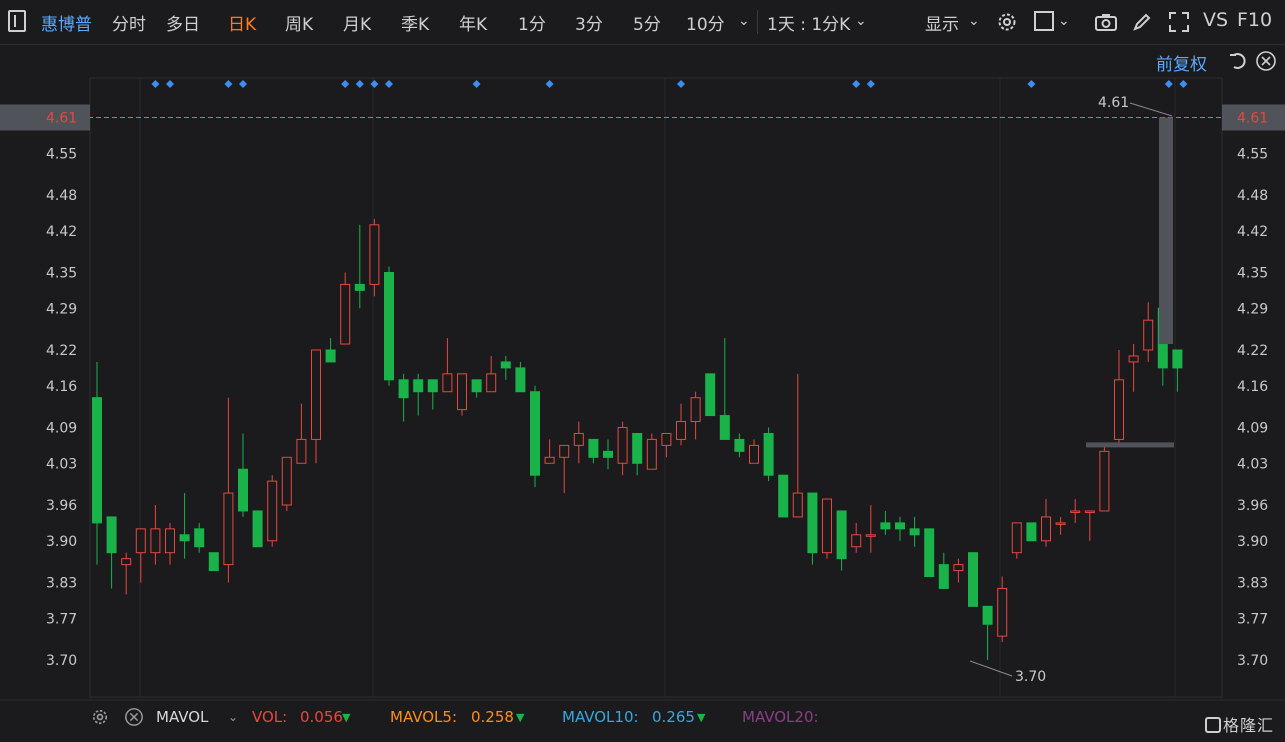 The width and height of the screenshot is (1285, 742). What do you see at coordinates (1255, 20) in the screenshot?
I see `f10-button: F10` at bounding box center [1255, 20].